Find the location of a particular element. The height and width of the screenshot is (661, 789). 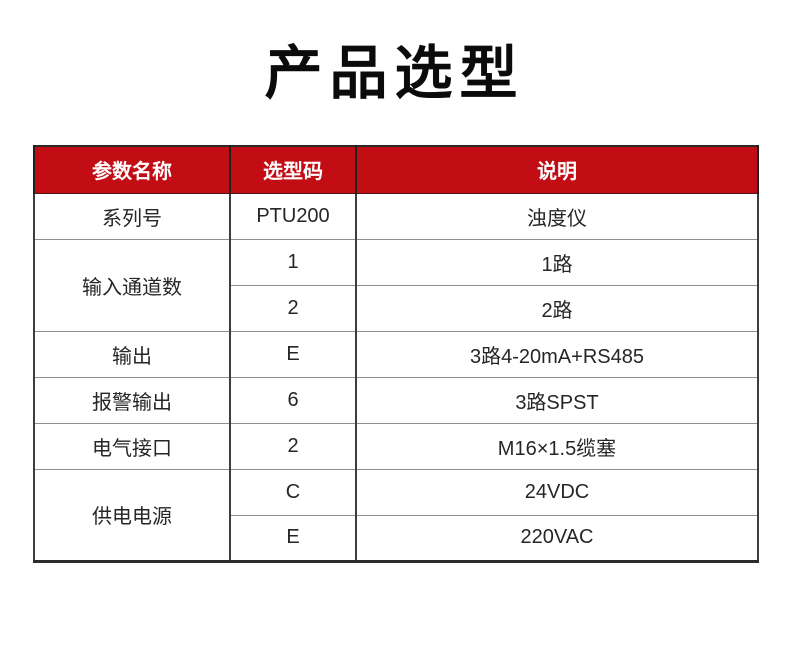

param-cell: 报警输出 is located at coordinates (132, 400).